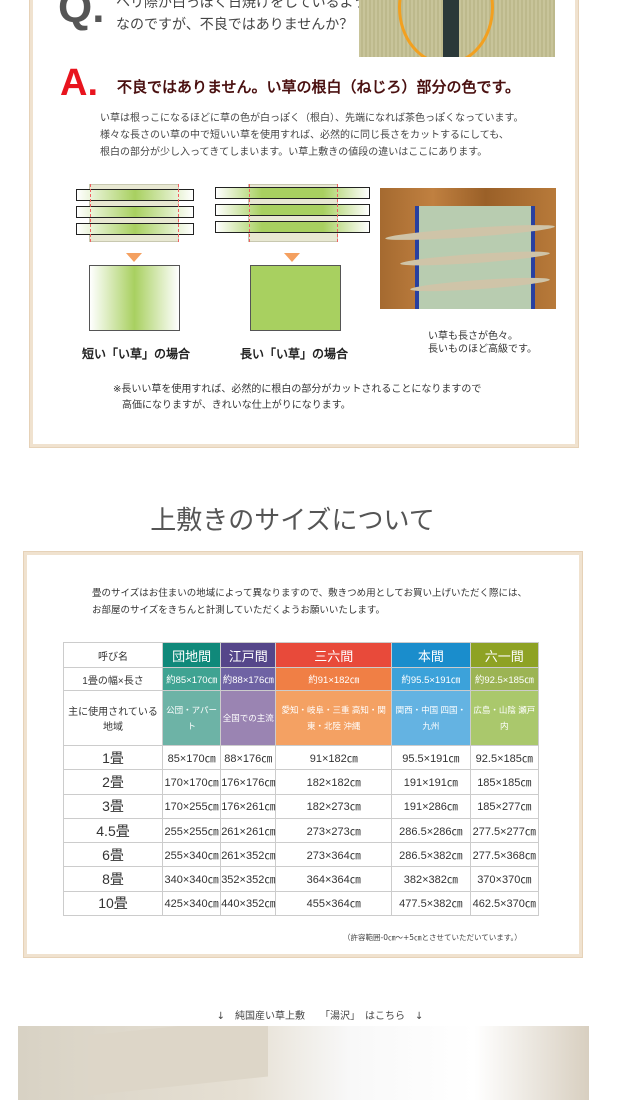 The width and height of the screenshot is (640, 1100). What do you see at coordinates (113, 830) in the screenshot?
I see `row-label: 4.5畳` at bounding box center [113, 830].